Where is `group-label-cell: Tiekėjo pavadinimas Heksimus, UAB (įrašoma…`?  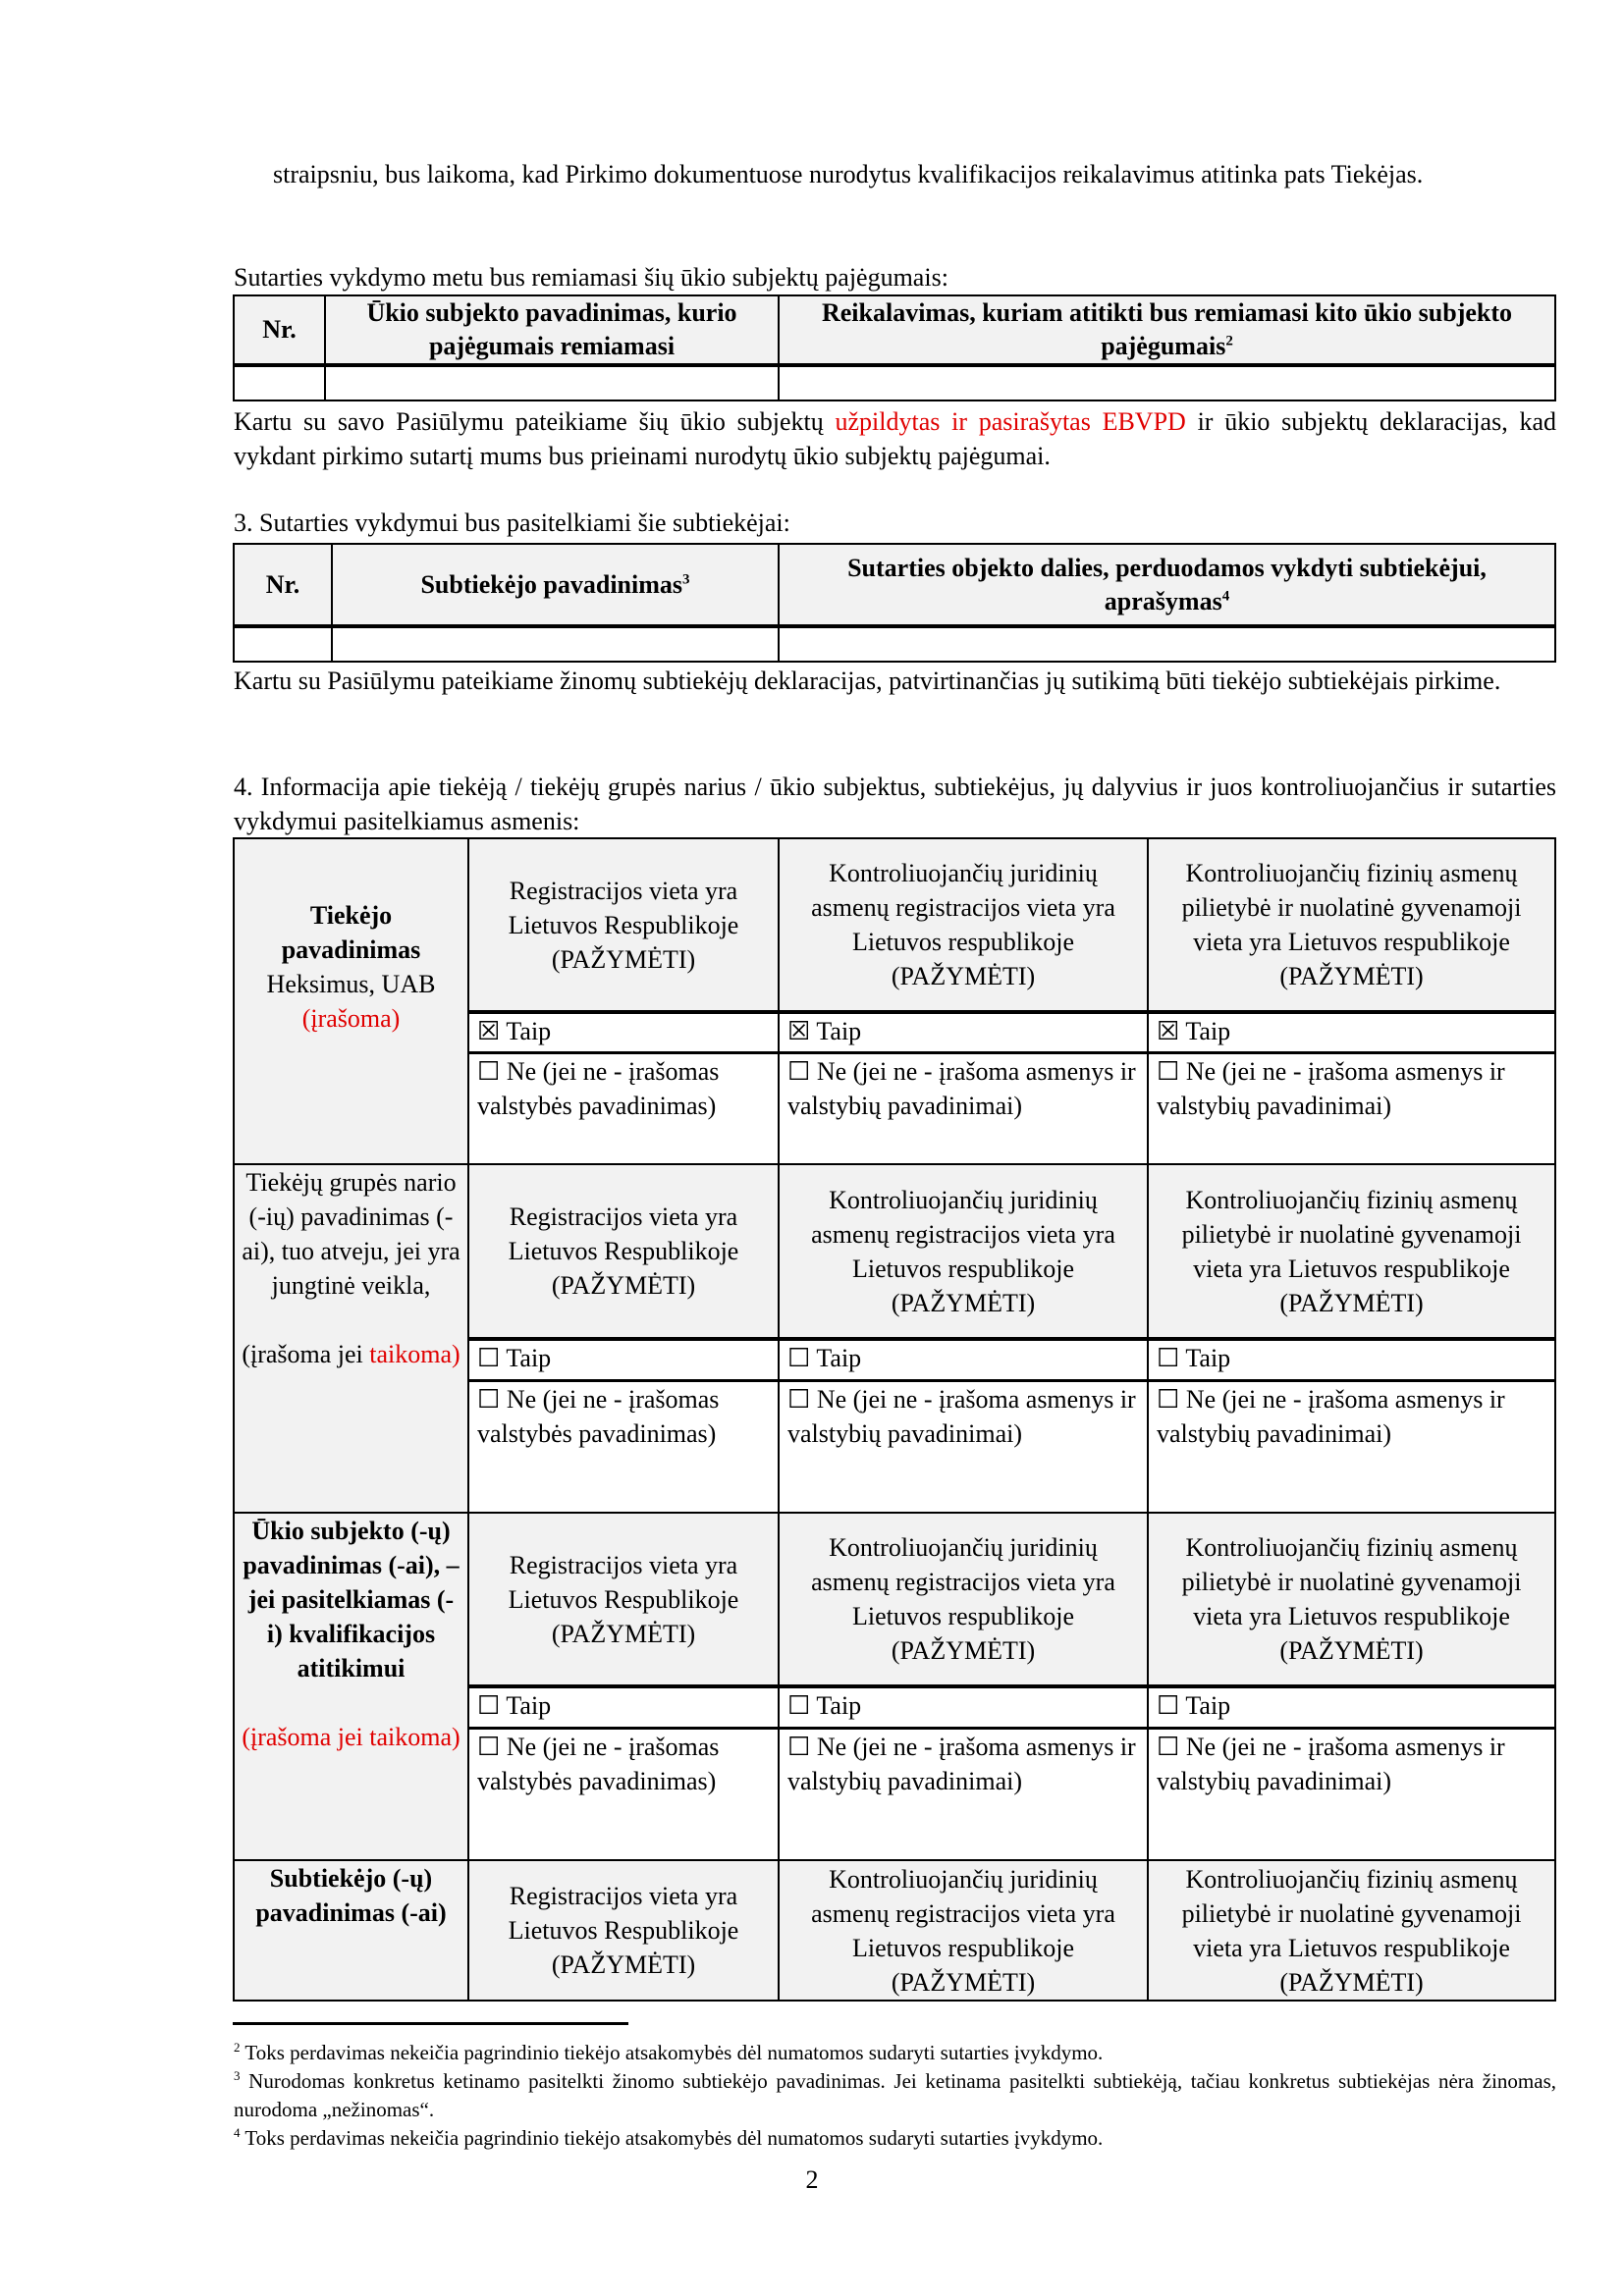
group-label-cell: Tiekėjo pavadinimas Heksimus, UAB (įrašoma… is located at coordinates (351, 1001).